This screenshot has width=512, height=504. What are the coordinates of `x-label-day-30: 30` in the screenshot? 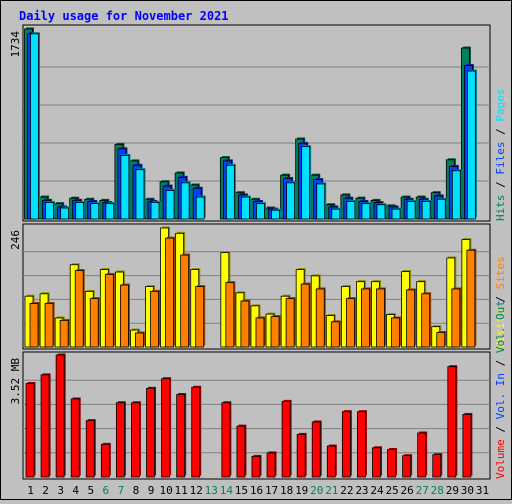 It's located at (467, 490).